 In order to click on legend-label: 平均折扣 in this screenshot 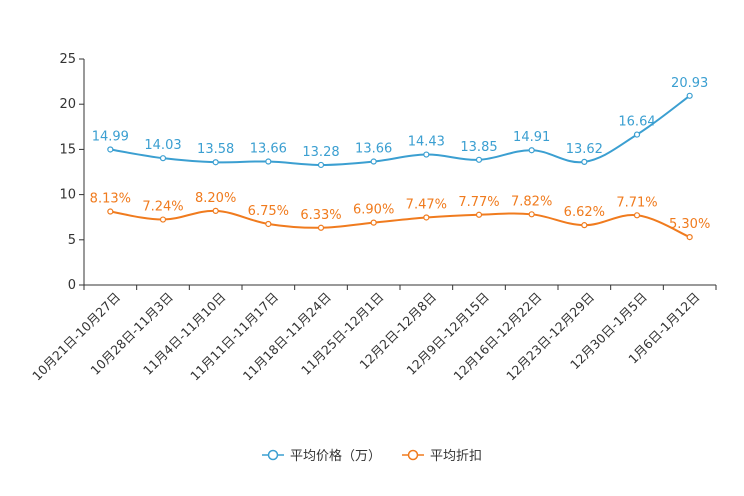, I will do `click(456, 456)`.